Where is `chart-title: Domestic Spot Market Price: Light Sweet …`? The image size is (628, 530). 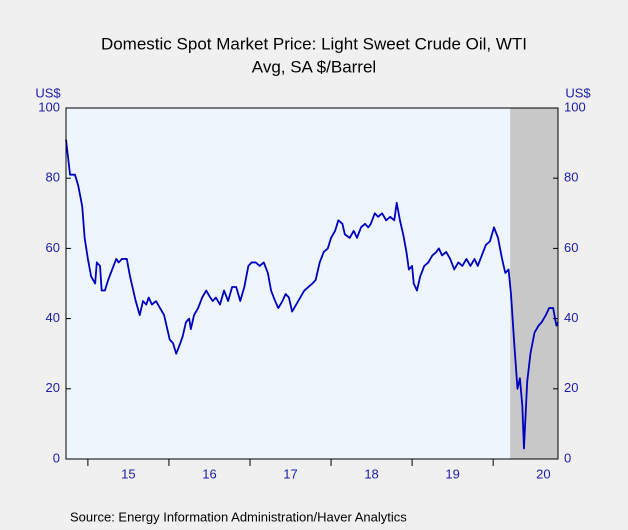
chart-title: Domestic Spot Market Price: Light Sweet … is located at coordinates (314, 43).